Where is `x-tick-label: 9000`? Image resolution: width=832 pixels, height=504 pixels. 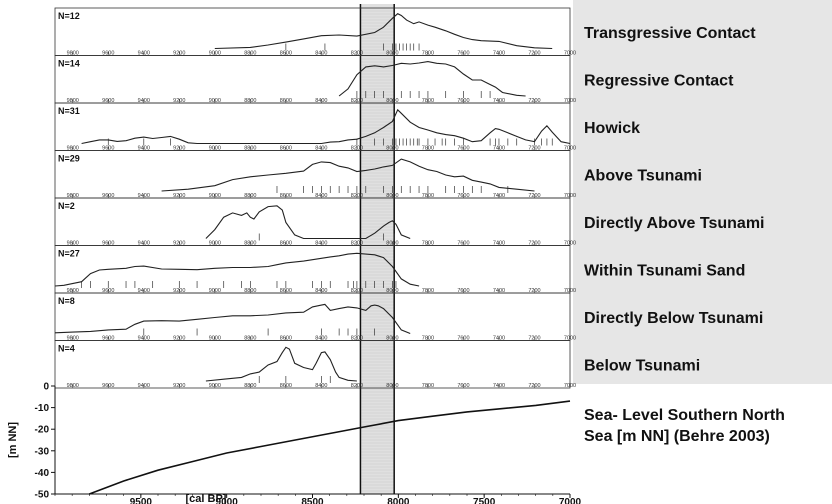
x-tick-label: 9000 is located at coordinates (227, 500).